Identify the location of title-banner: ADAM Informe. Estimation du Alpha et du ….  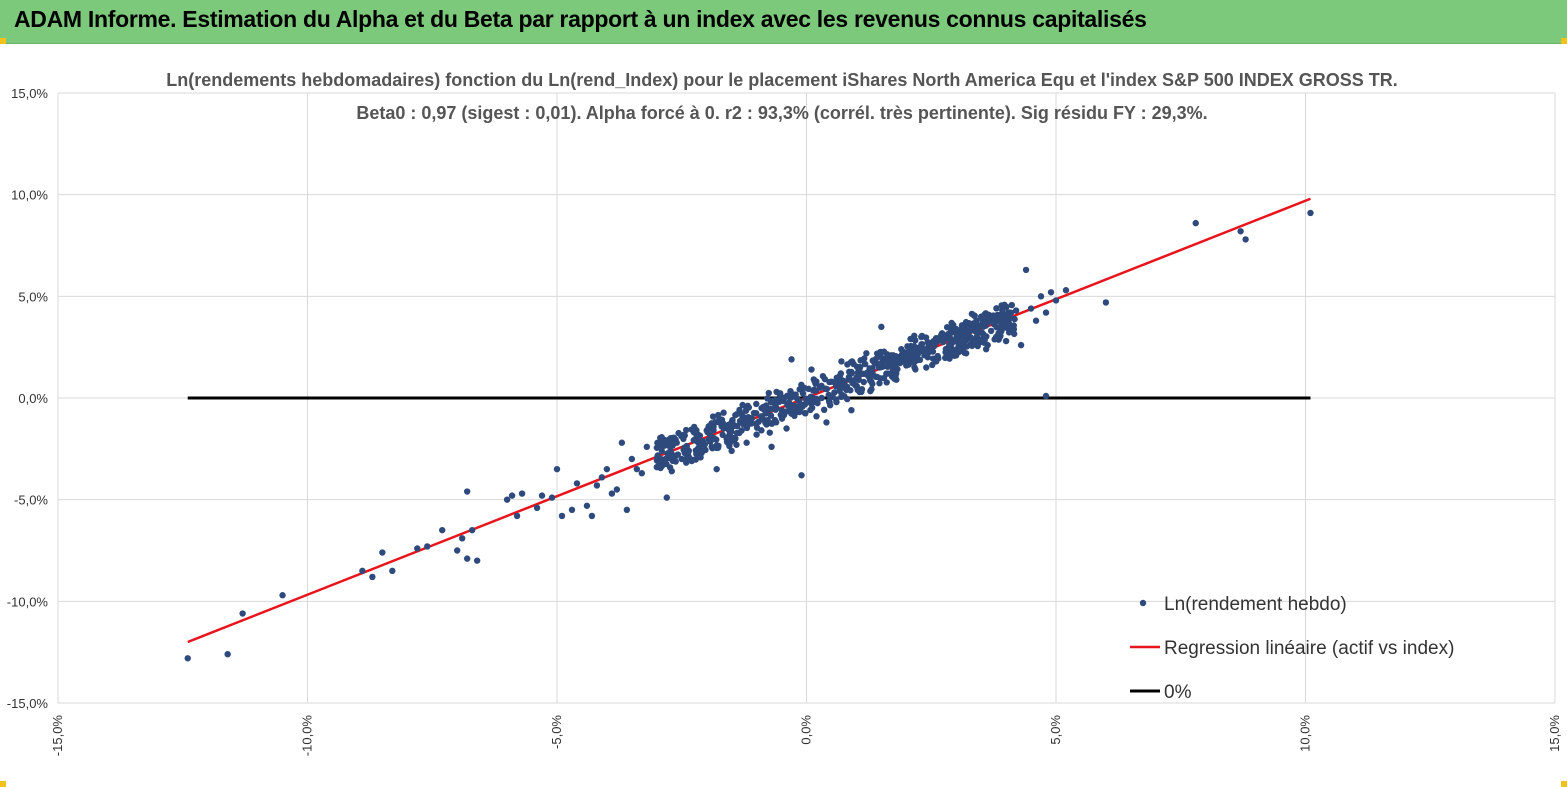
(783, 22).